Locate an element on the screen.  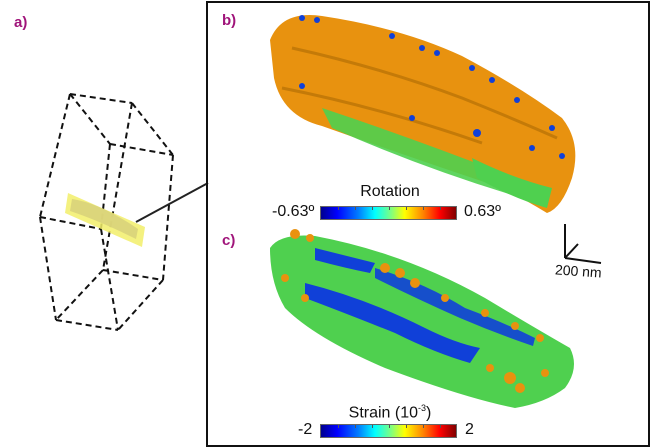
rotation-colorbar-max: 0.63º is located at coordinates (482, 211).